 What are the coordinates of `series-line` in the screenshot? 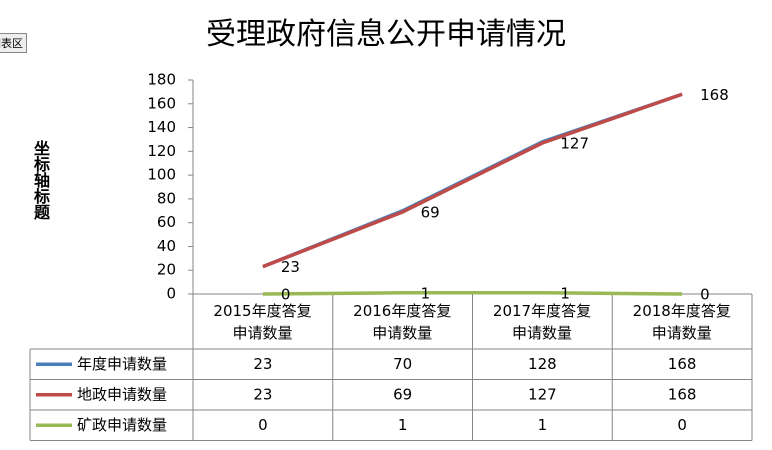 It's located at (472, 293).